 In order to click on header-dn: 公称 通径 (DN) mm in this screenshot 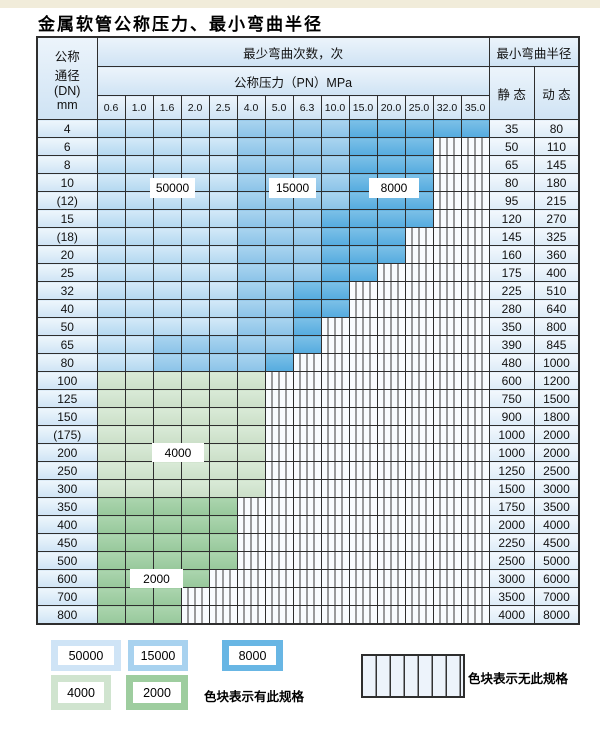, I will do `click(67, 78)`.